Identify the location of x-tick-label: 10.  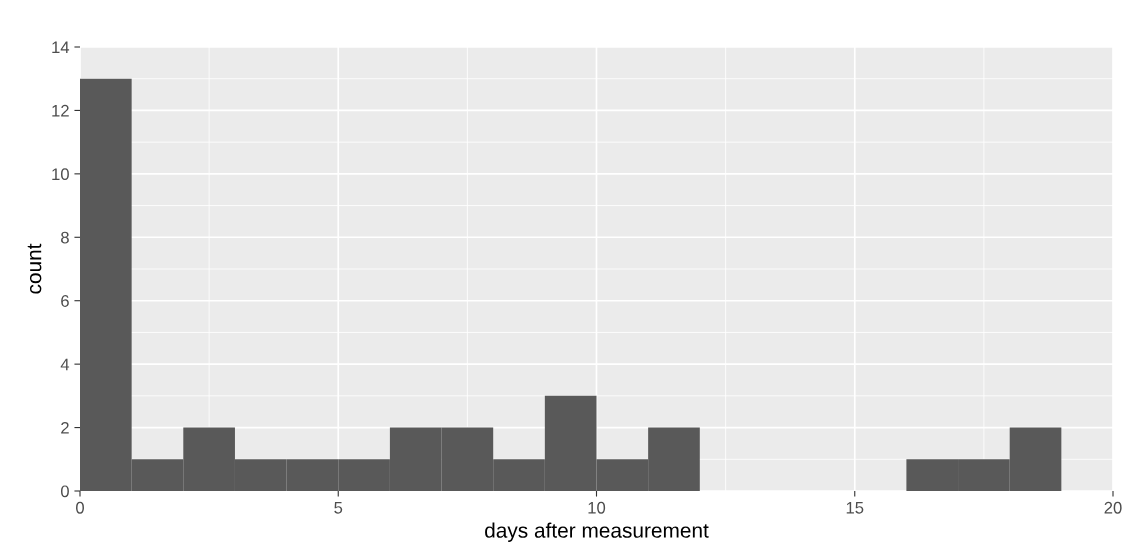
(597, 507).